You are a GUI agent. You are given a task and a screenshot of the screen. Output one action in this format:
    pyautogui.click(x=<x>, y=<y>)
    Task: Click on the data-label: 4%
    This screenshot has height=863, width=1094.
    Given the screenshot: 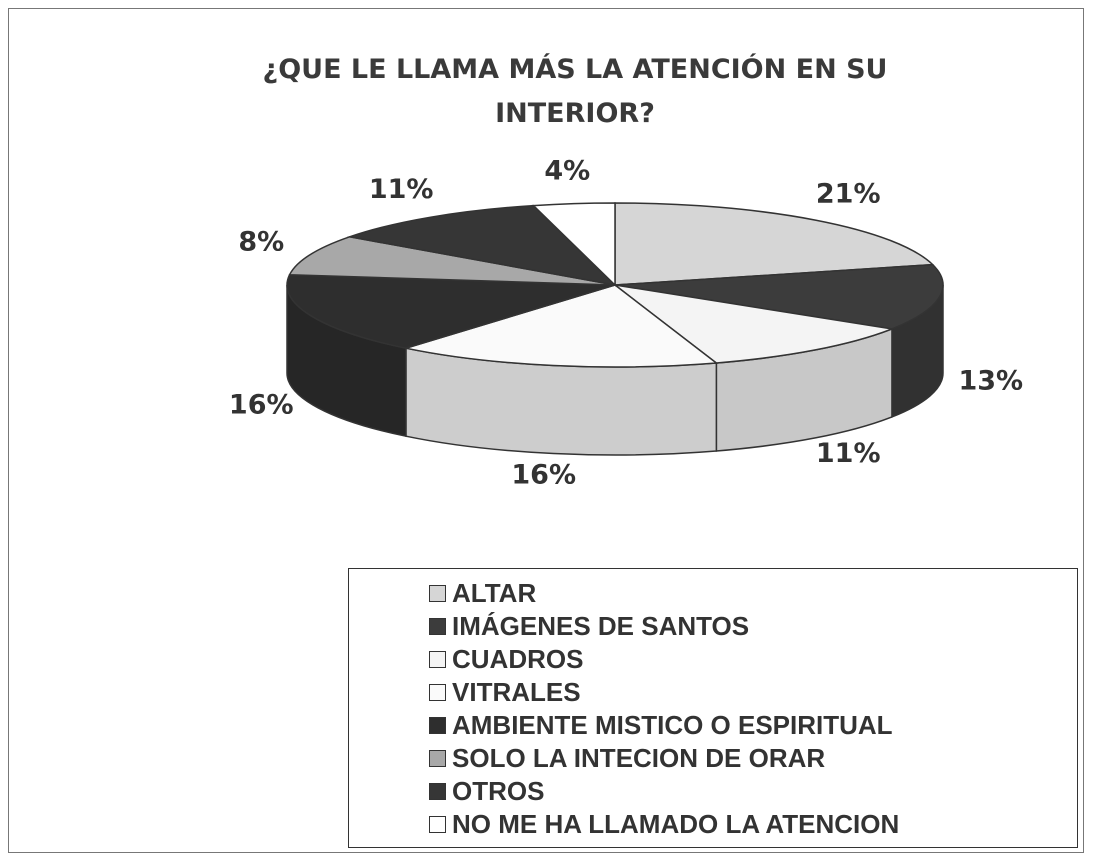 What is the action you would take?
    pyautogui.click(x=567, y=170)
    